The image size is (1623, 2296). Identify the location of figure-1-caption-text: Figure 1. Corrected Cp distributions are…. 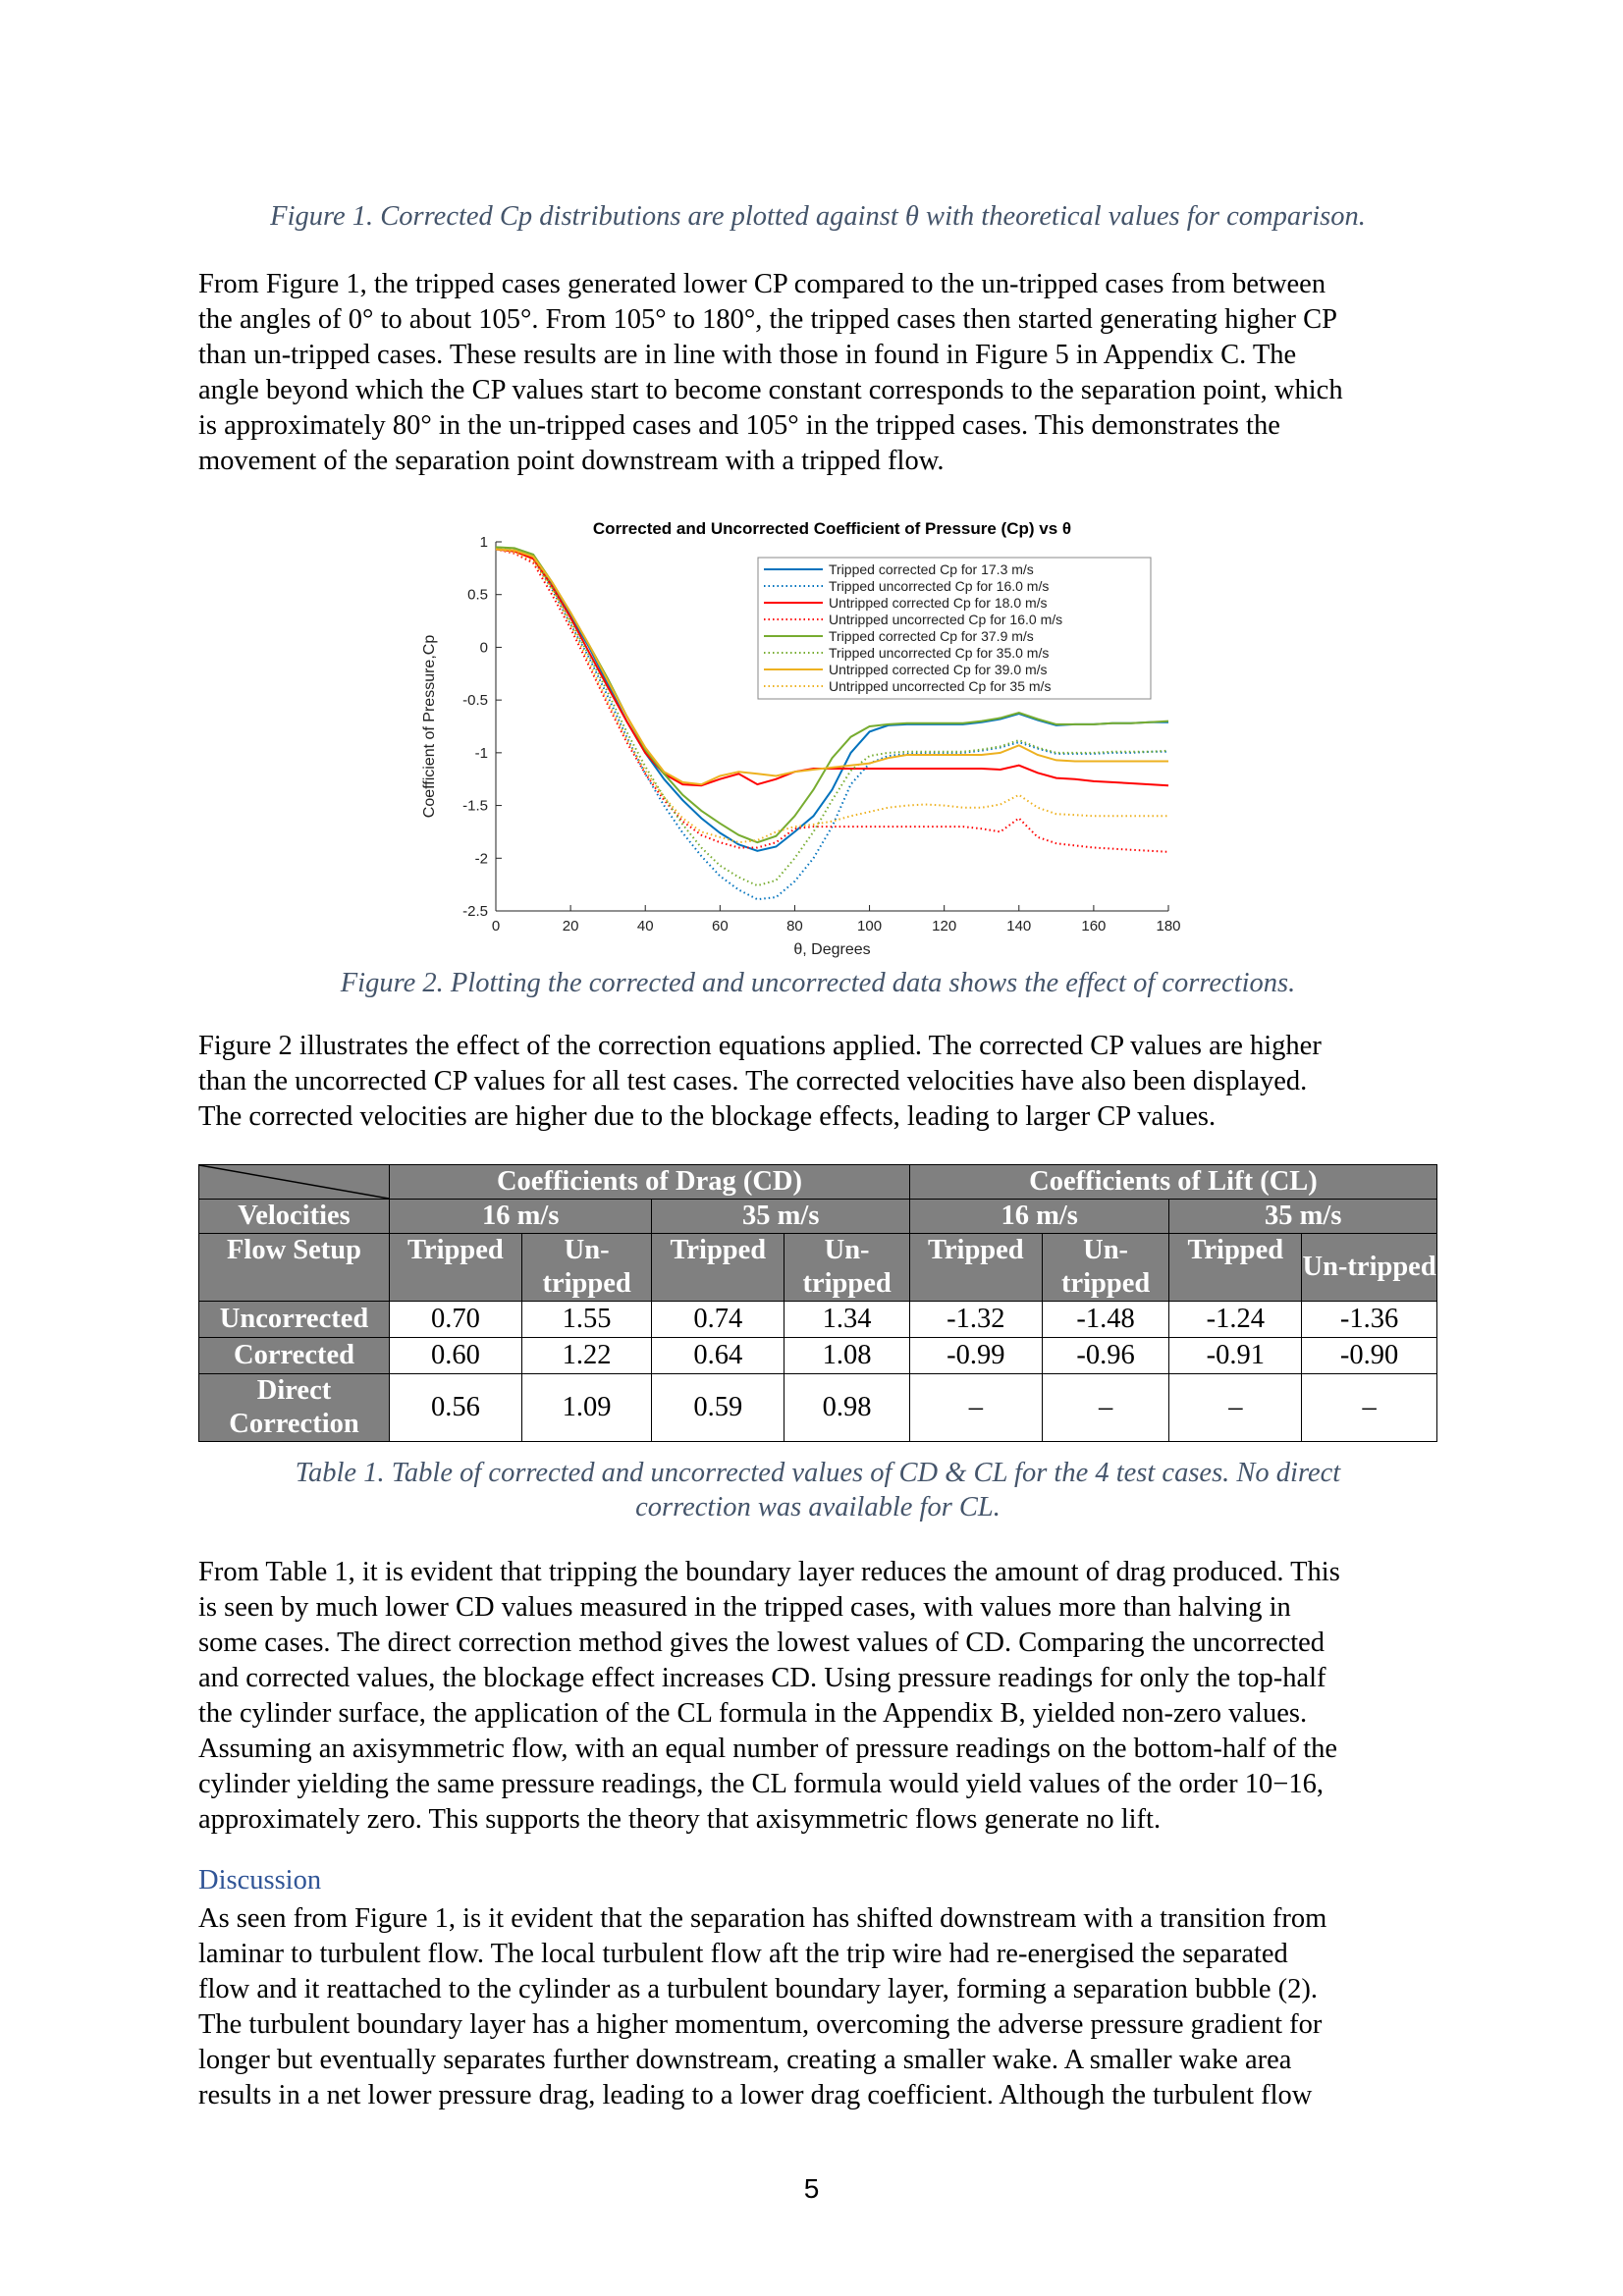
(818, 217).